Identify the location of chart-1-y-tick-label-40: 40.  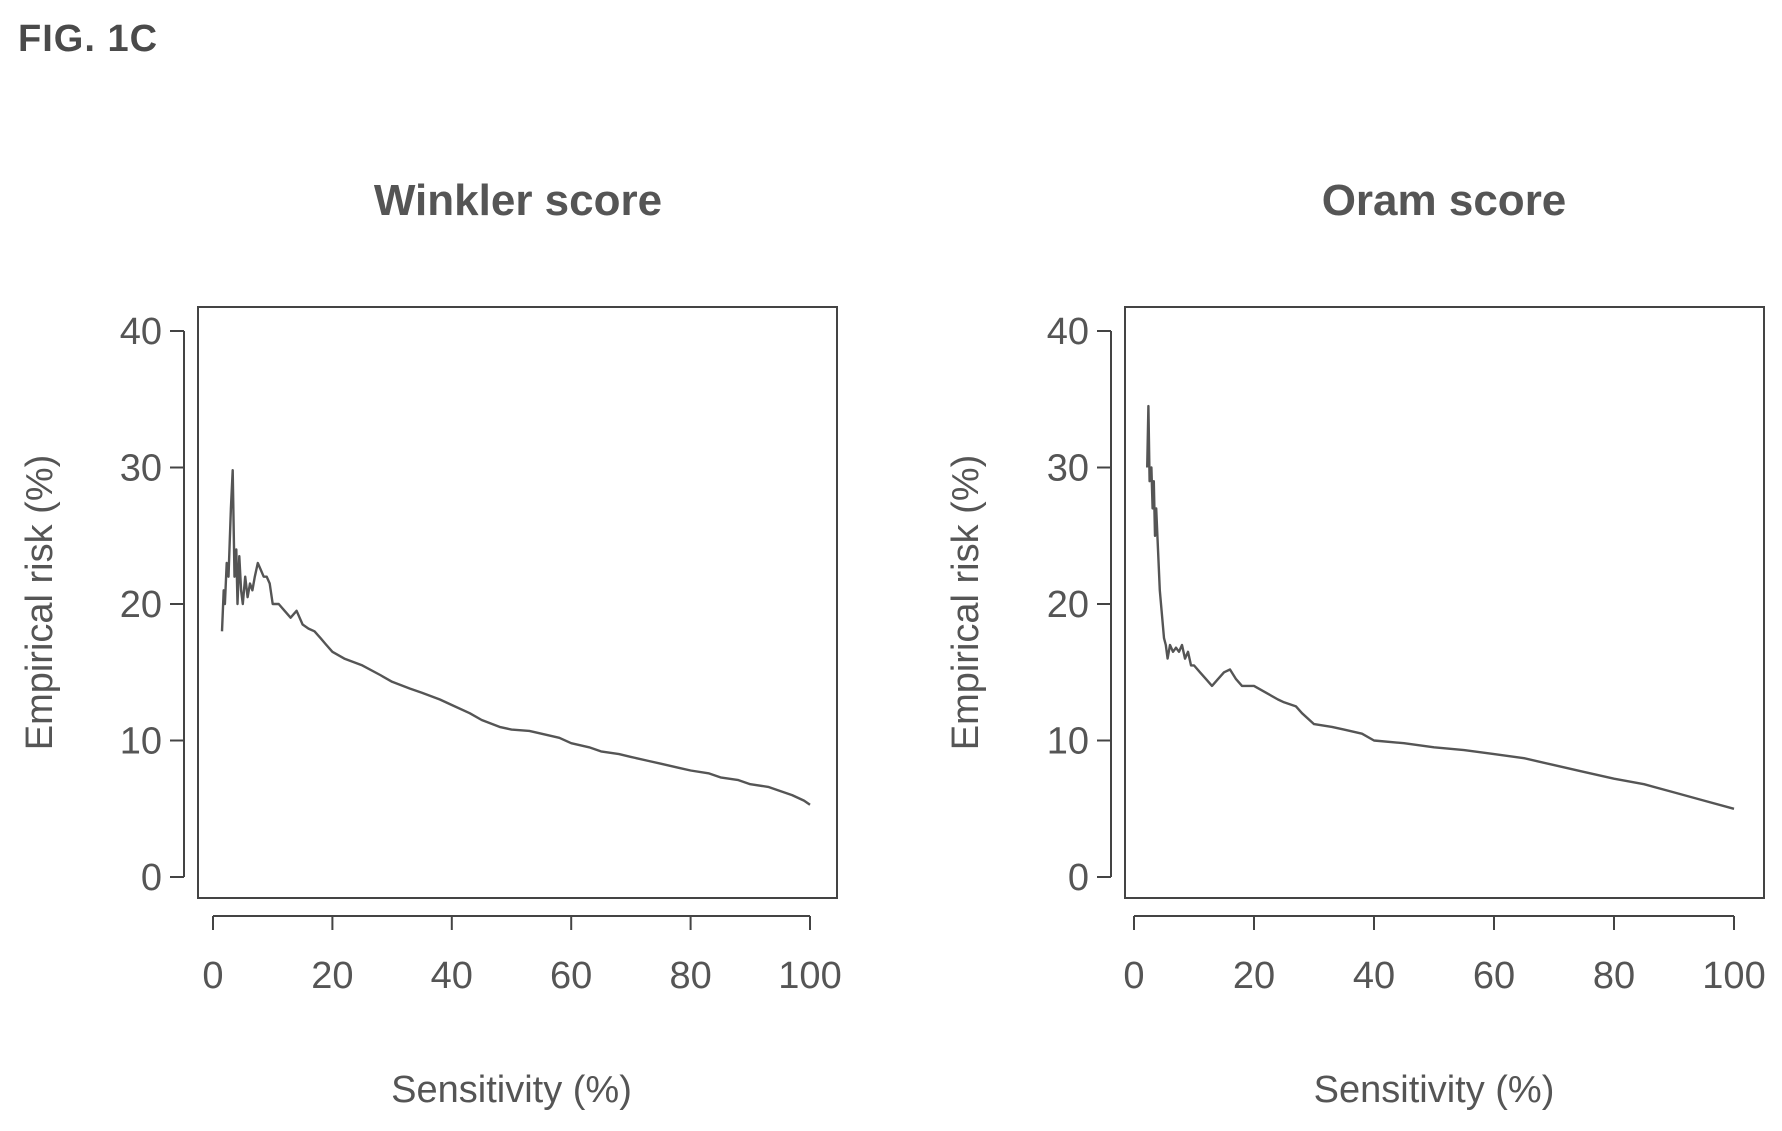
(141, 332).